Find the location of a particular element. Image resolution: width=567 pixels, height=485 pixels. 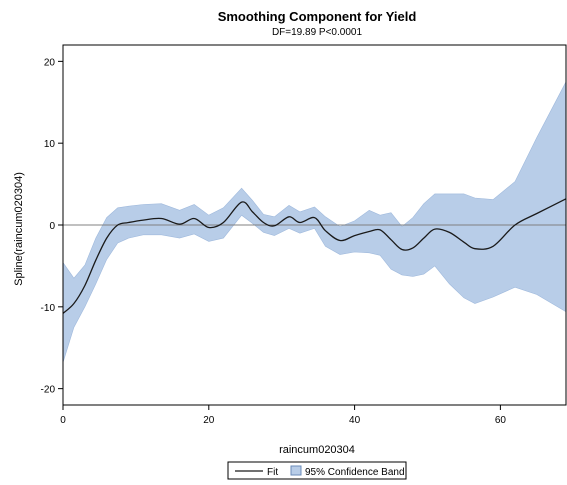

legend-box is located at coordinates (317, 470).